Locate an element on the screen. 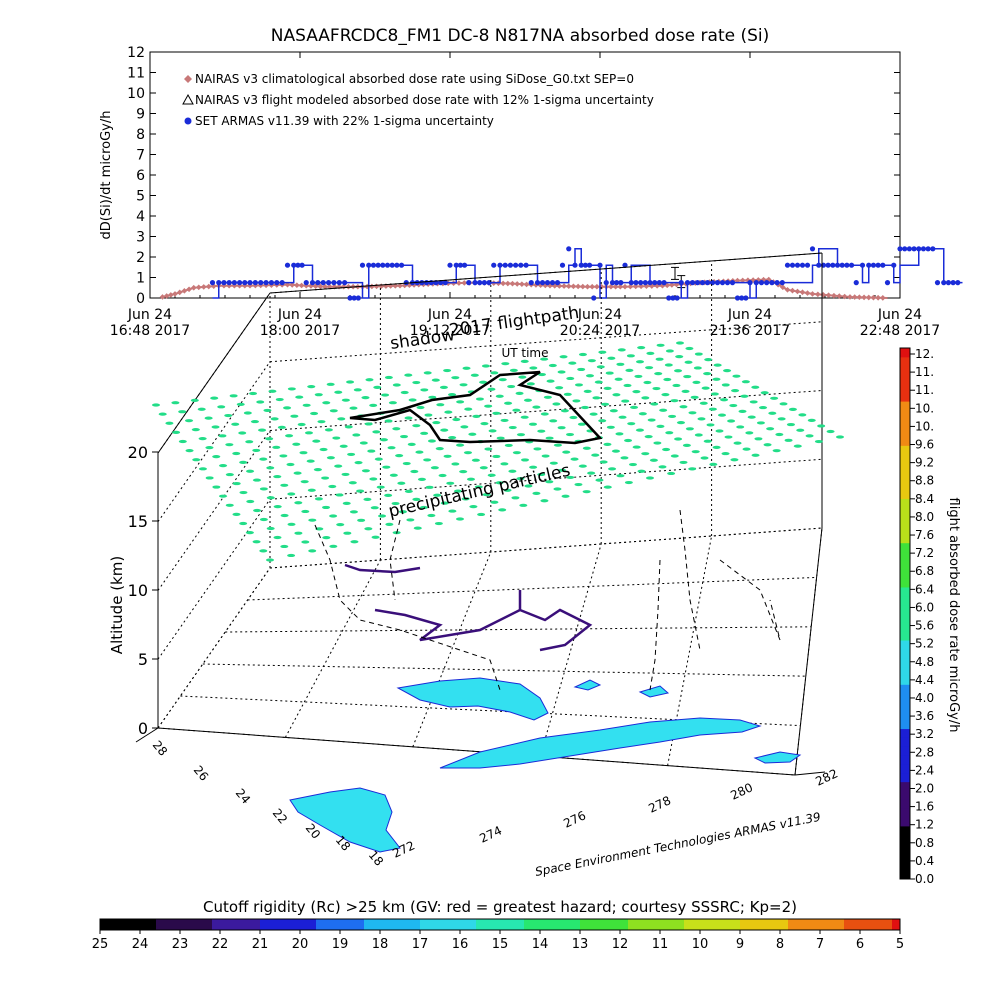 The width and height of the screenshot is (1000, 1000). colorbar-tick-label: 23 is located at coordinates (180, 944).